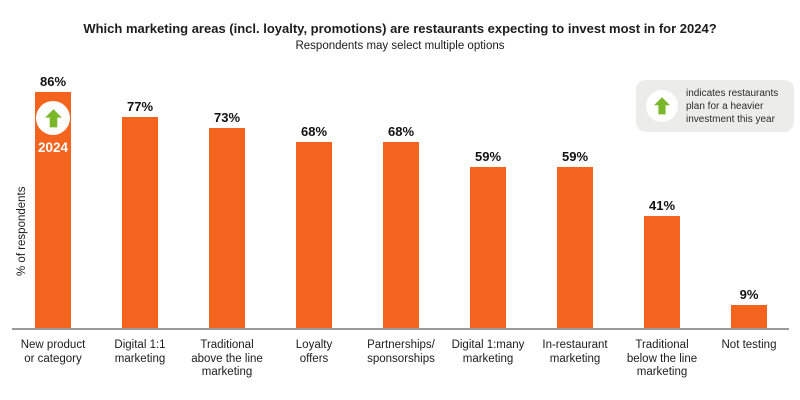  What do you see at coordinates (662, 106) in the screenshot?
I see `up-arrow-icon` at bounding box center [662, 106].